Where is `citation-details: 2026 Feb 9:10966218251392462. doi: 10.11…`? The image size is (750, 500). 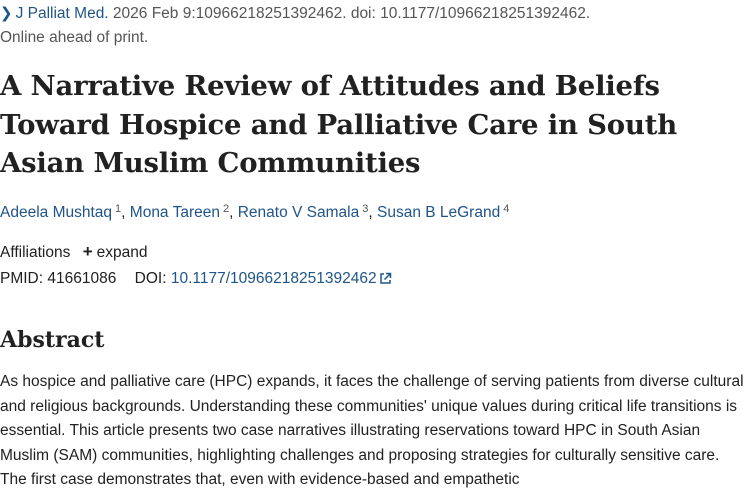 citation-details: 2026 Feb 9:10966218251392462. doi: 10.11… is located at coordinates (349, 13).